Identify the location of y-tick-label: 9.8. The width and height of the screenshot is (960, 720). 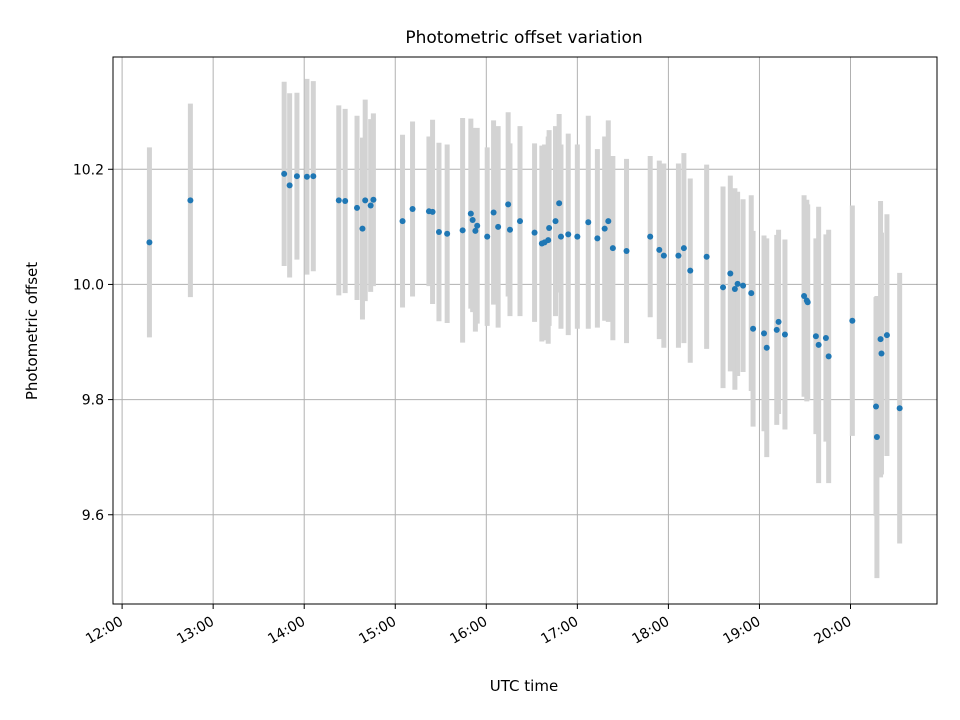
(93, 401).